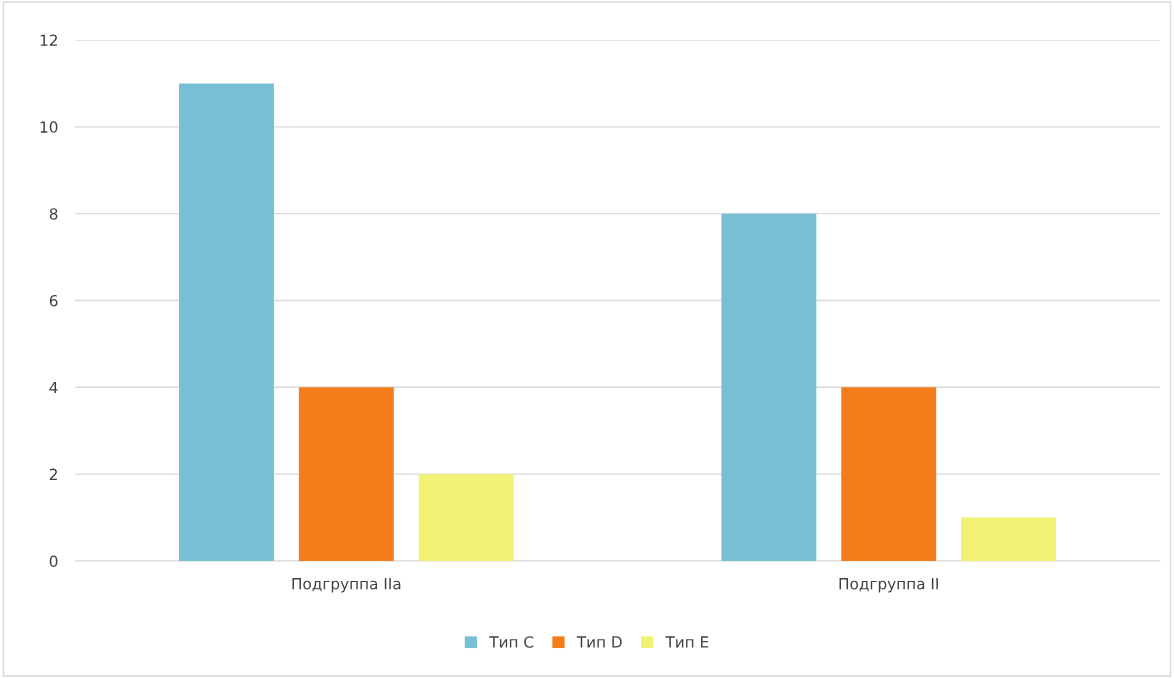 This screenshot has width=1174, height=678. I want to click on x-tick-label: Подгруппа IIa, so click(346, 585).